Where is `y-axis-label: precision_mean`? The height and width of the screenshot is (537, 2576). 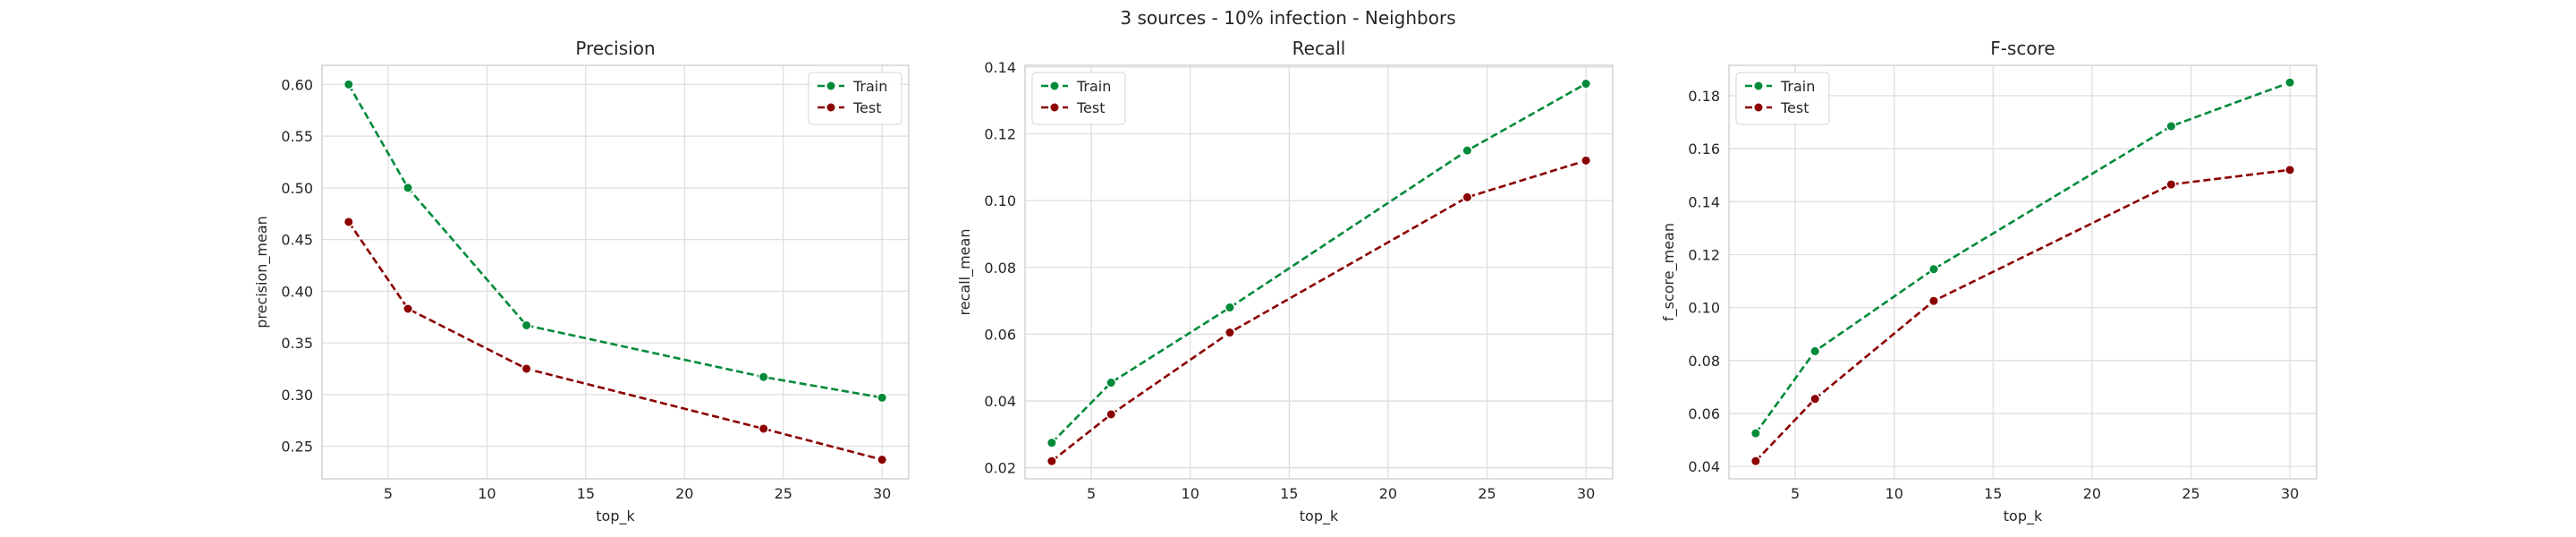
y-axis-label: precision_mean is located at coordinates (262, 272).